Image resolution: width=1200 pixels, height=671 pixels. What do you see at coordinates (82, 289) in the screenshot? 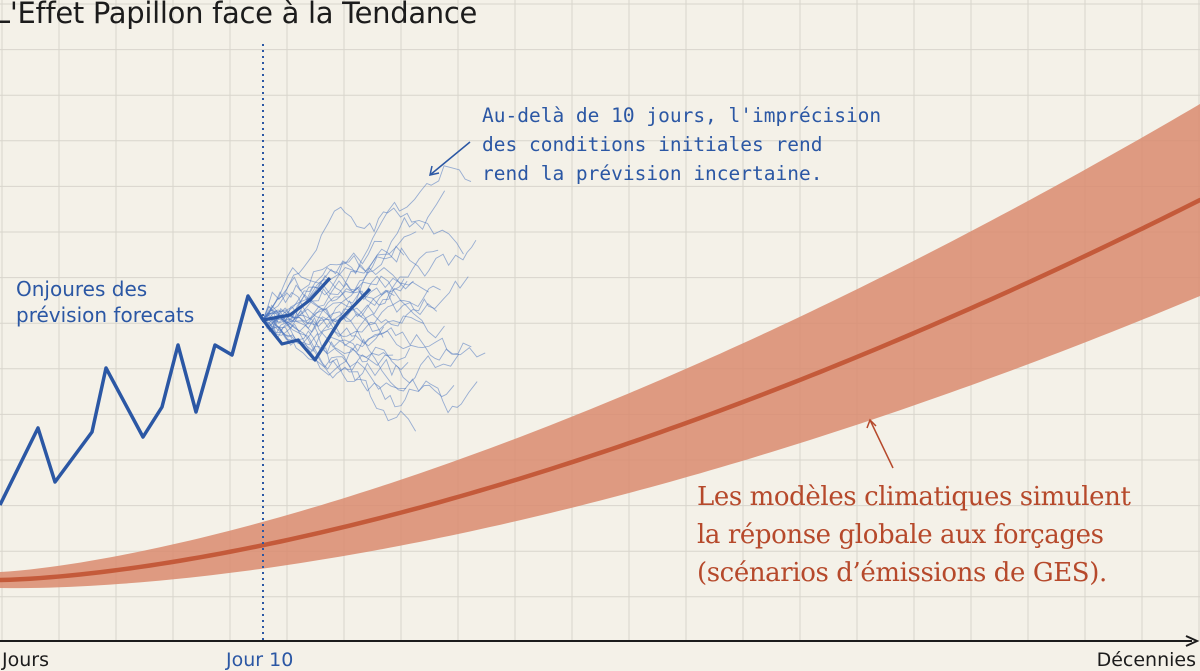
I see `forecast-annotation-line: Onjoures des` at bounding box center [82, 289].